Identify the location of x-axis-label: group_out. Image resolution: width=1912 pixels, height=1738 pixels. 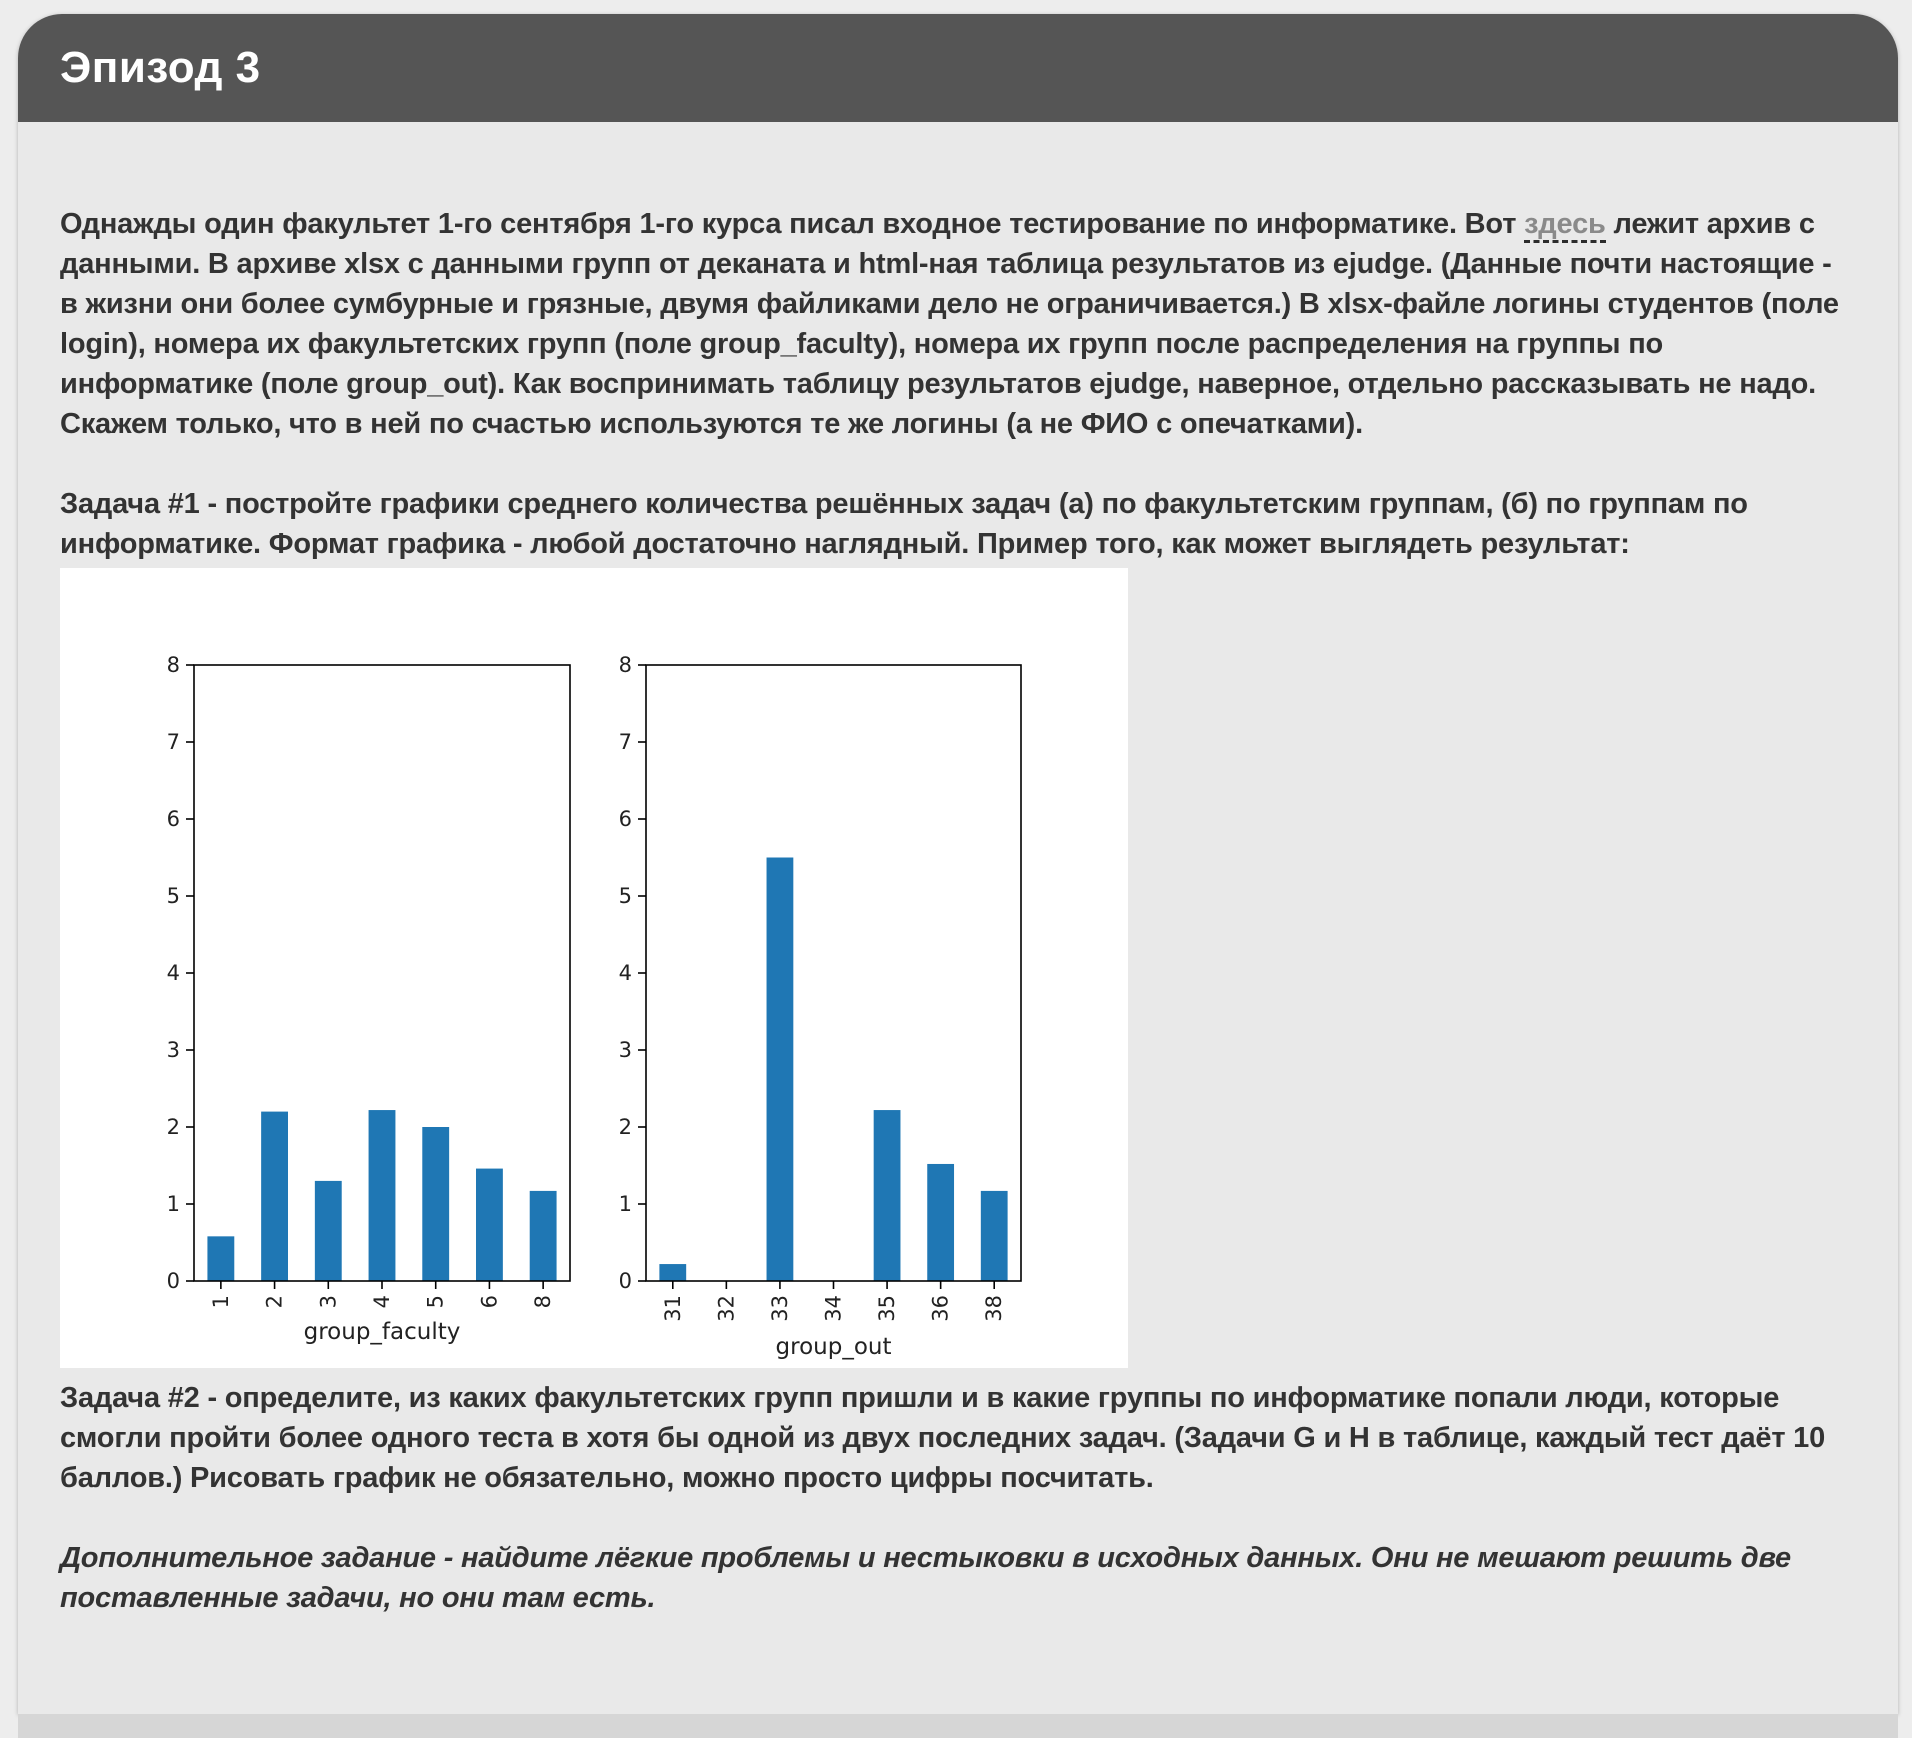
(834, 1347).